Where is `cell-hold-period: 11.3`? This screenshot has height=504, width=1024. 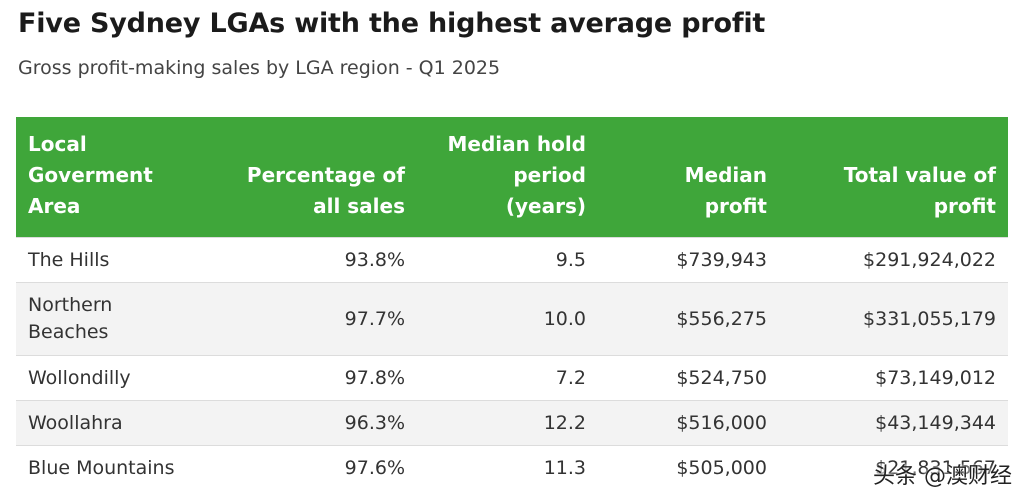
cell-hold-period: 11.3 is located at coordinates (564, 467).